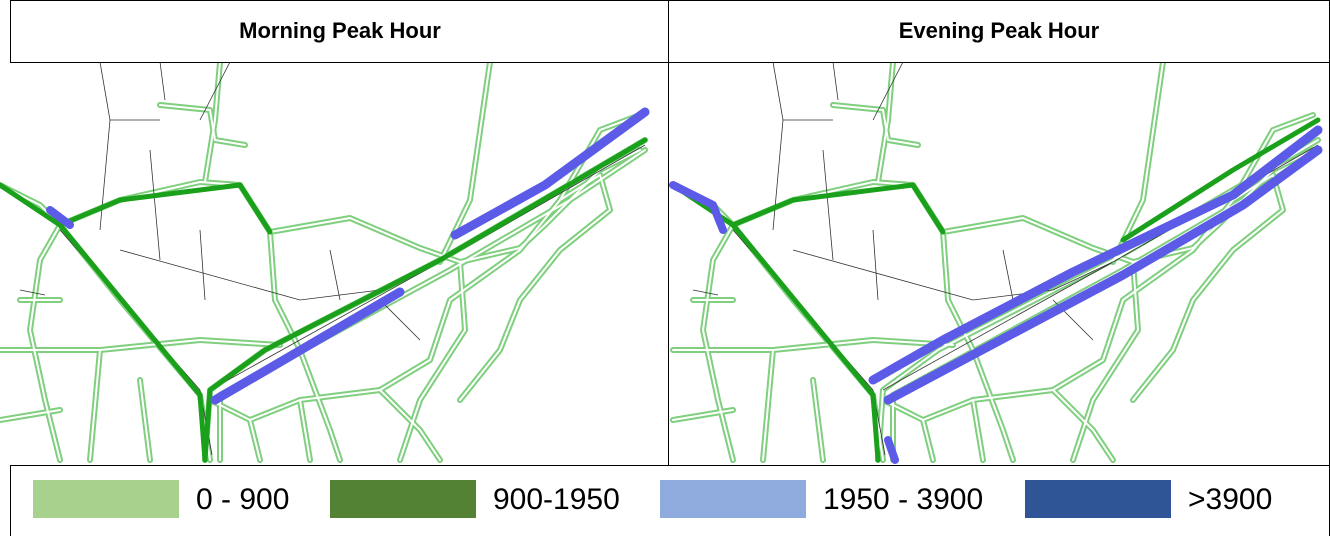  I want to click on legend-label: >3900, so click(1230, 499).